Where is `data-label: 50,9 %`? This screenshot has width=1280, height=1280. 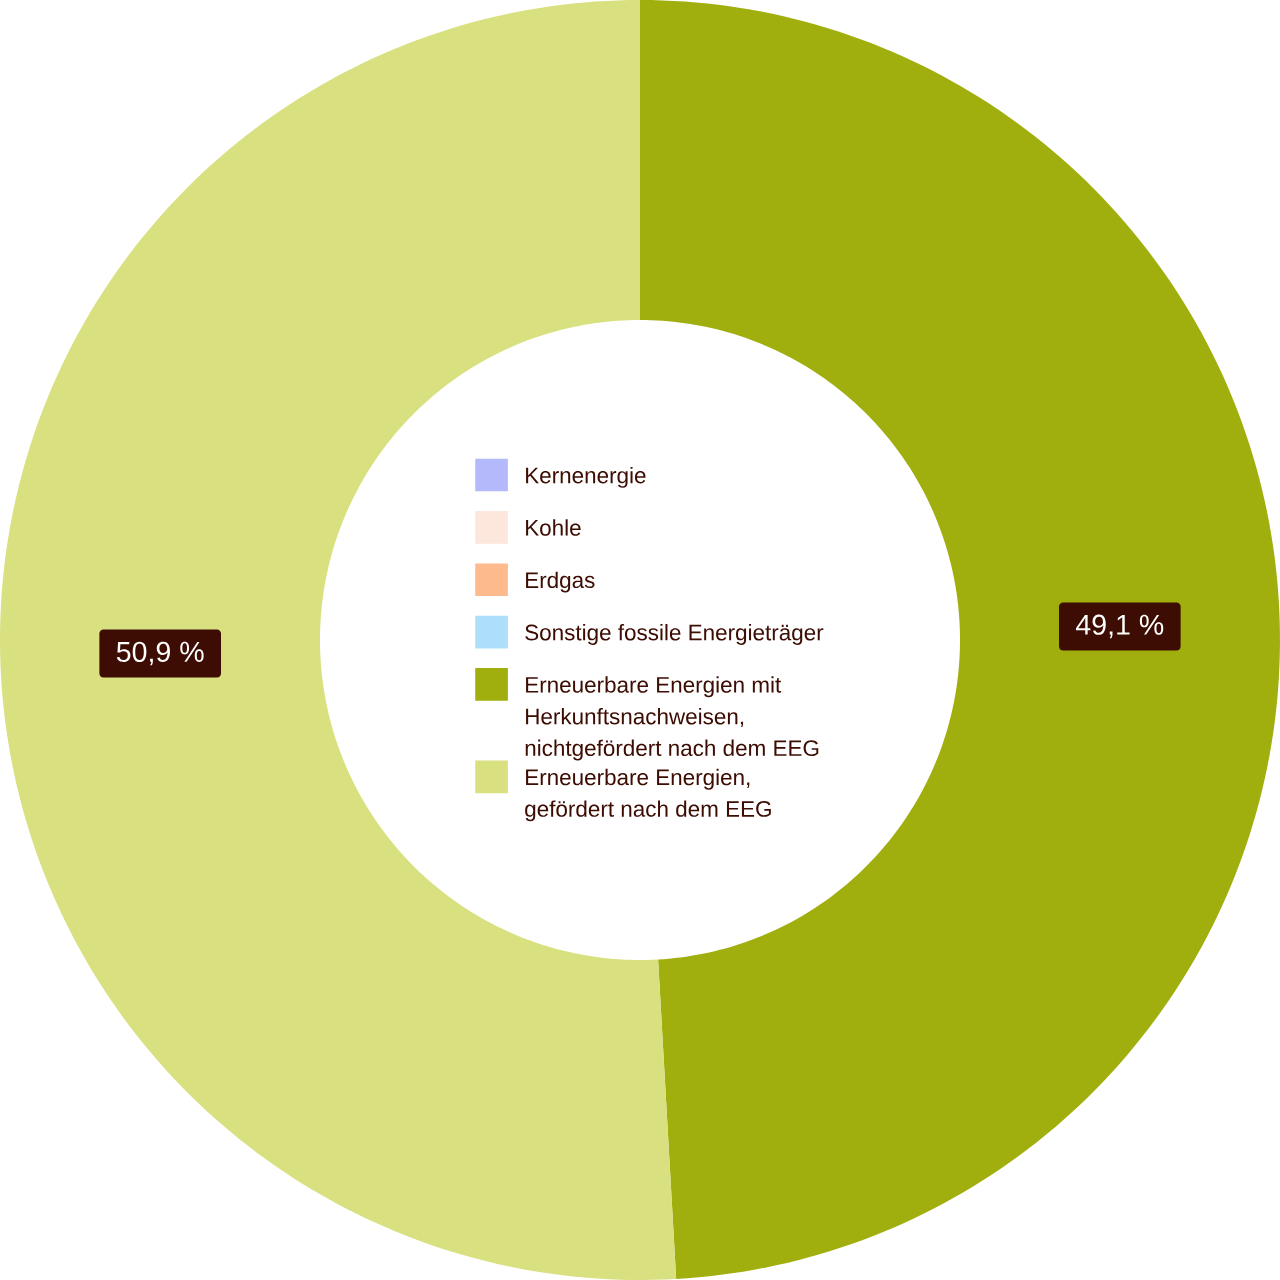 data-label: 50,9 % is located at coordinates (160, 653).